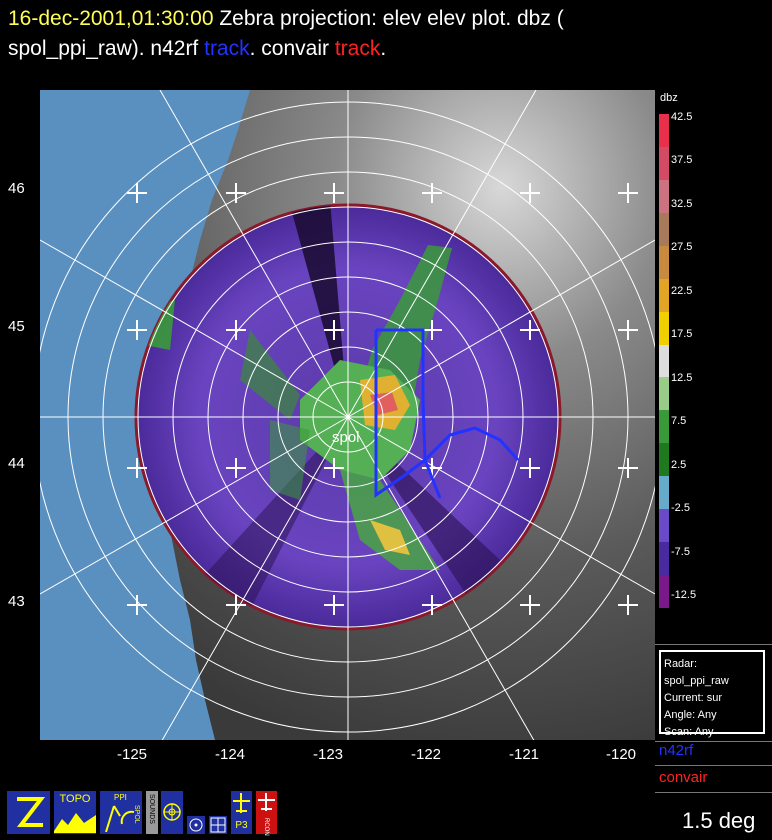  I want to click on colorbar-tick-label: 32.5, so click(682, 203).